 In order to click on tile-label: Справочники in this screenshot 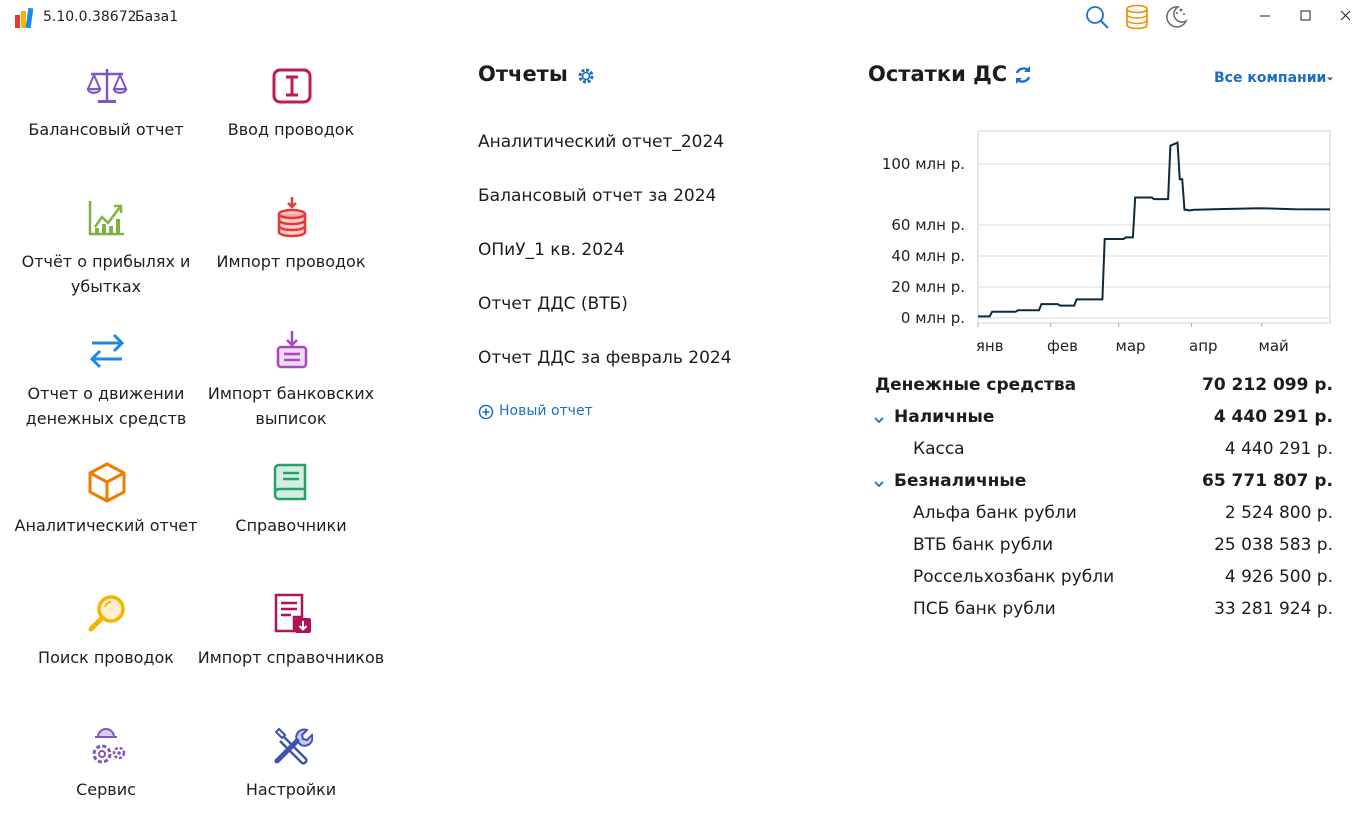, I will do `click(291, 525)`.